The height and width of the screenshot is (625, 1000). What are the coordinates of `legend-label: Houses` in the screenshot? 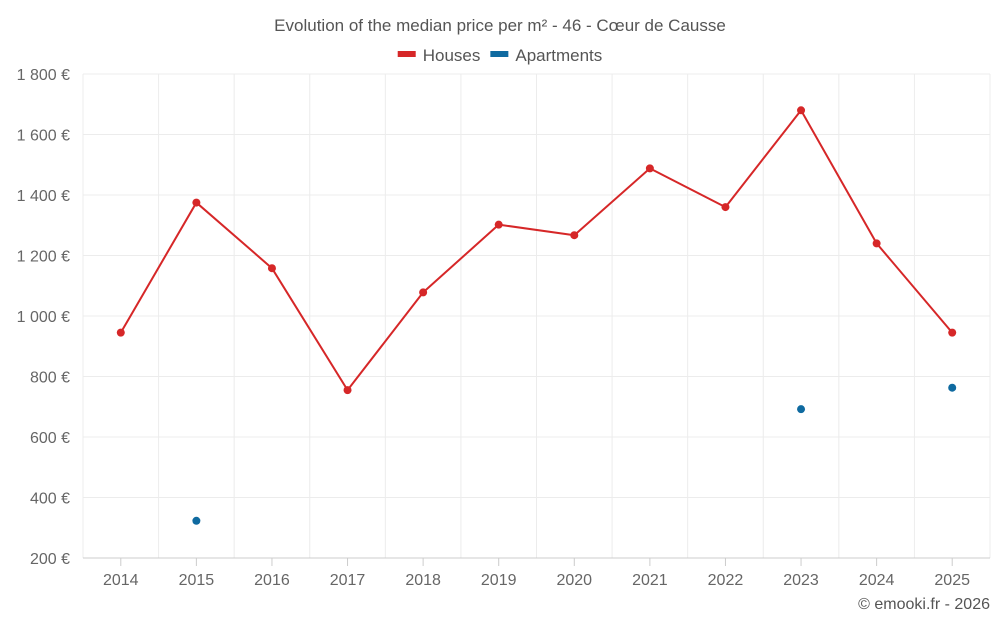 It's located at (452, 55).